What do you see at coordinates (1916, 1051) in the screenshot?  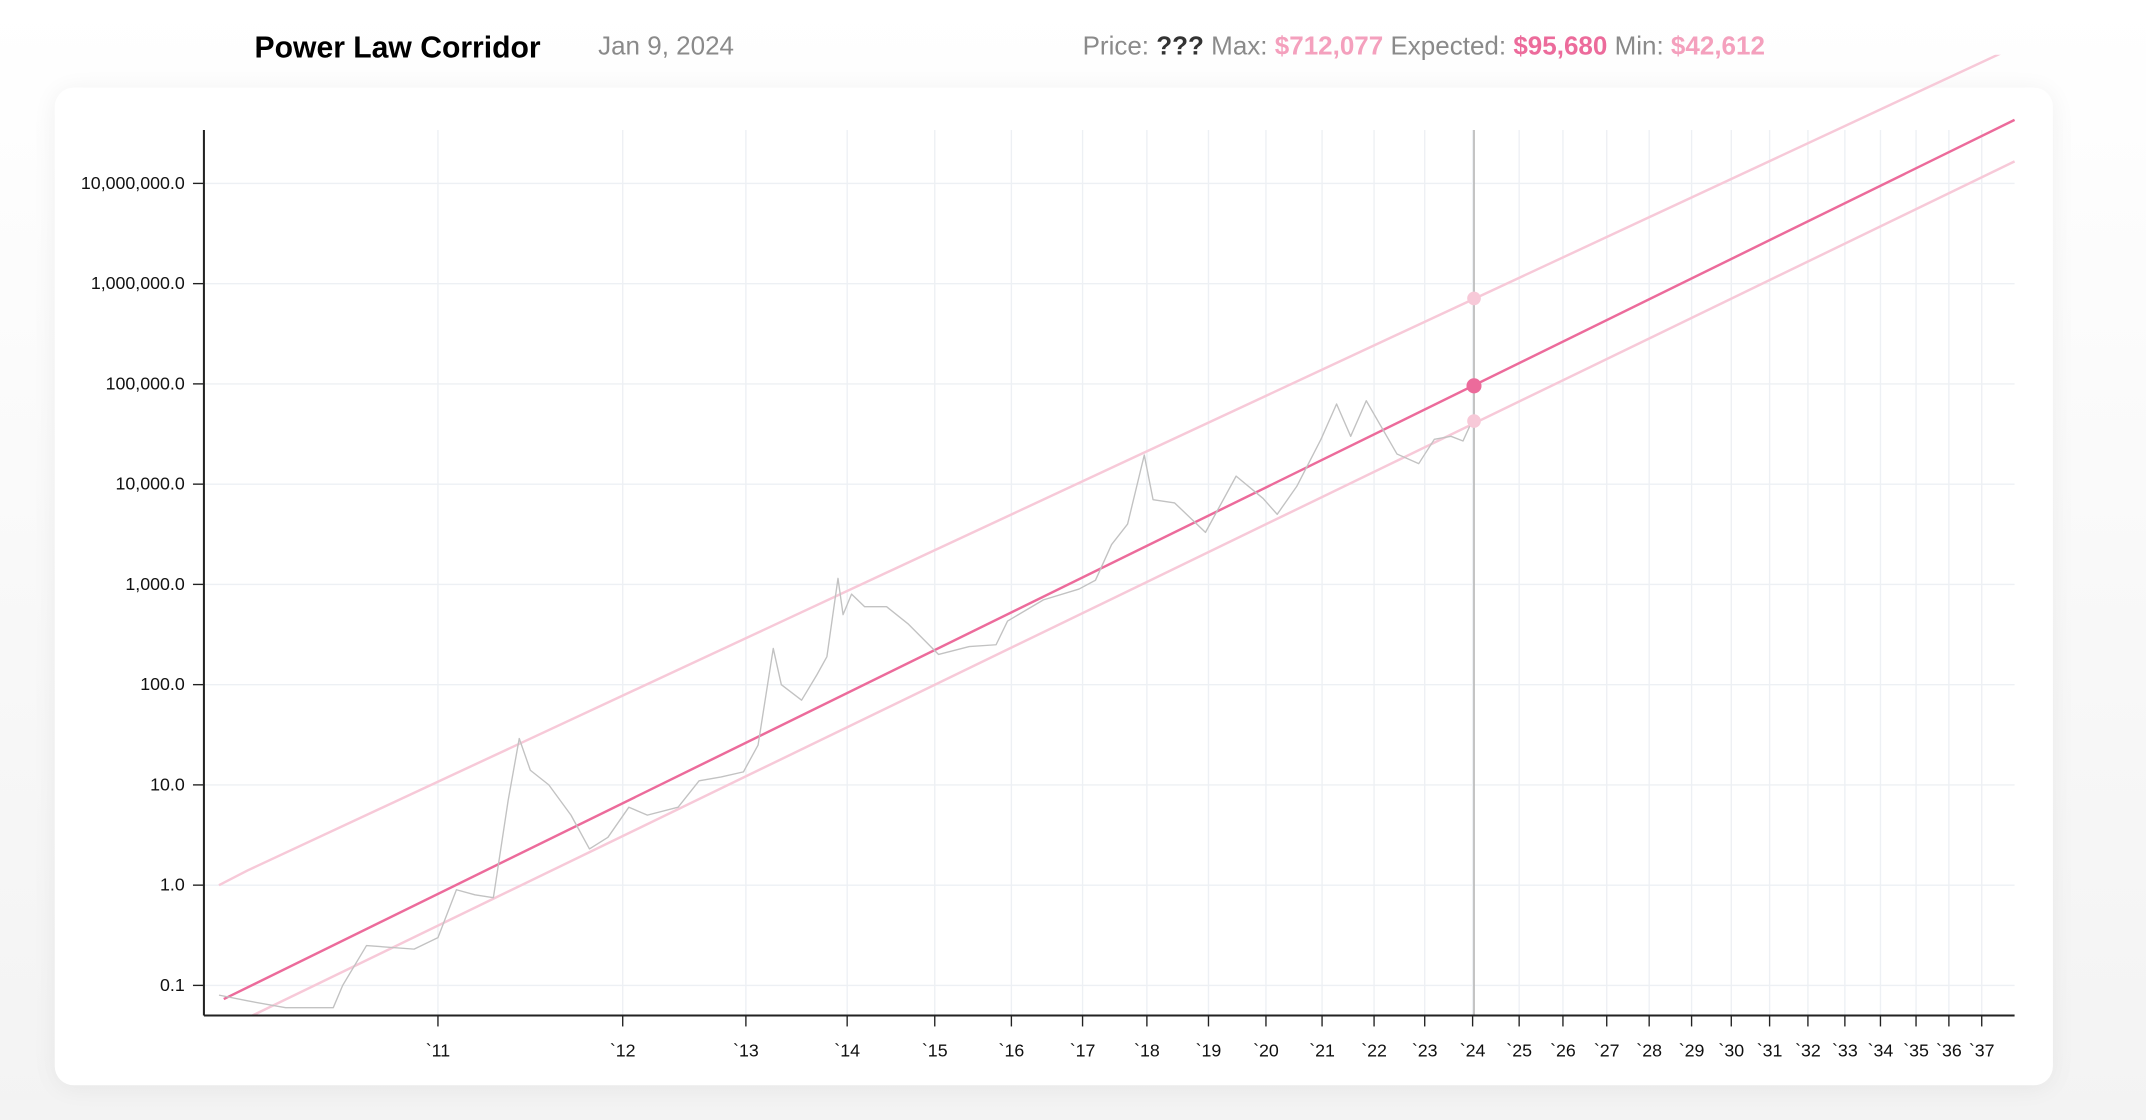 I see `x-tick-label: `35` at bounding box center [1916, 1051].